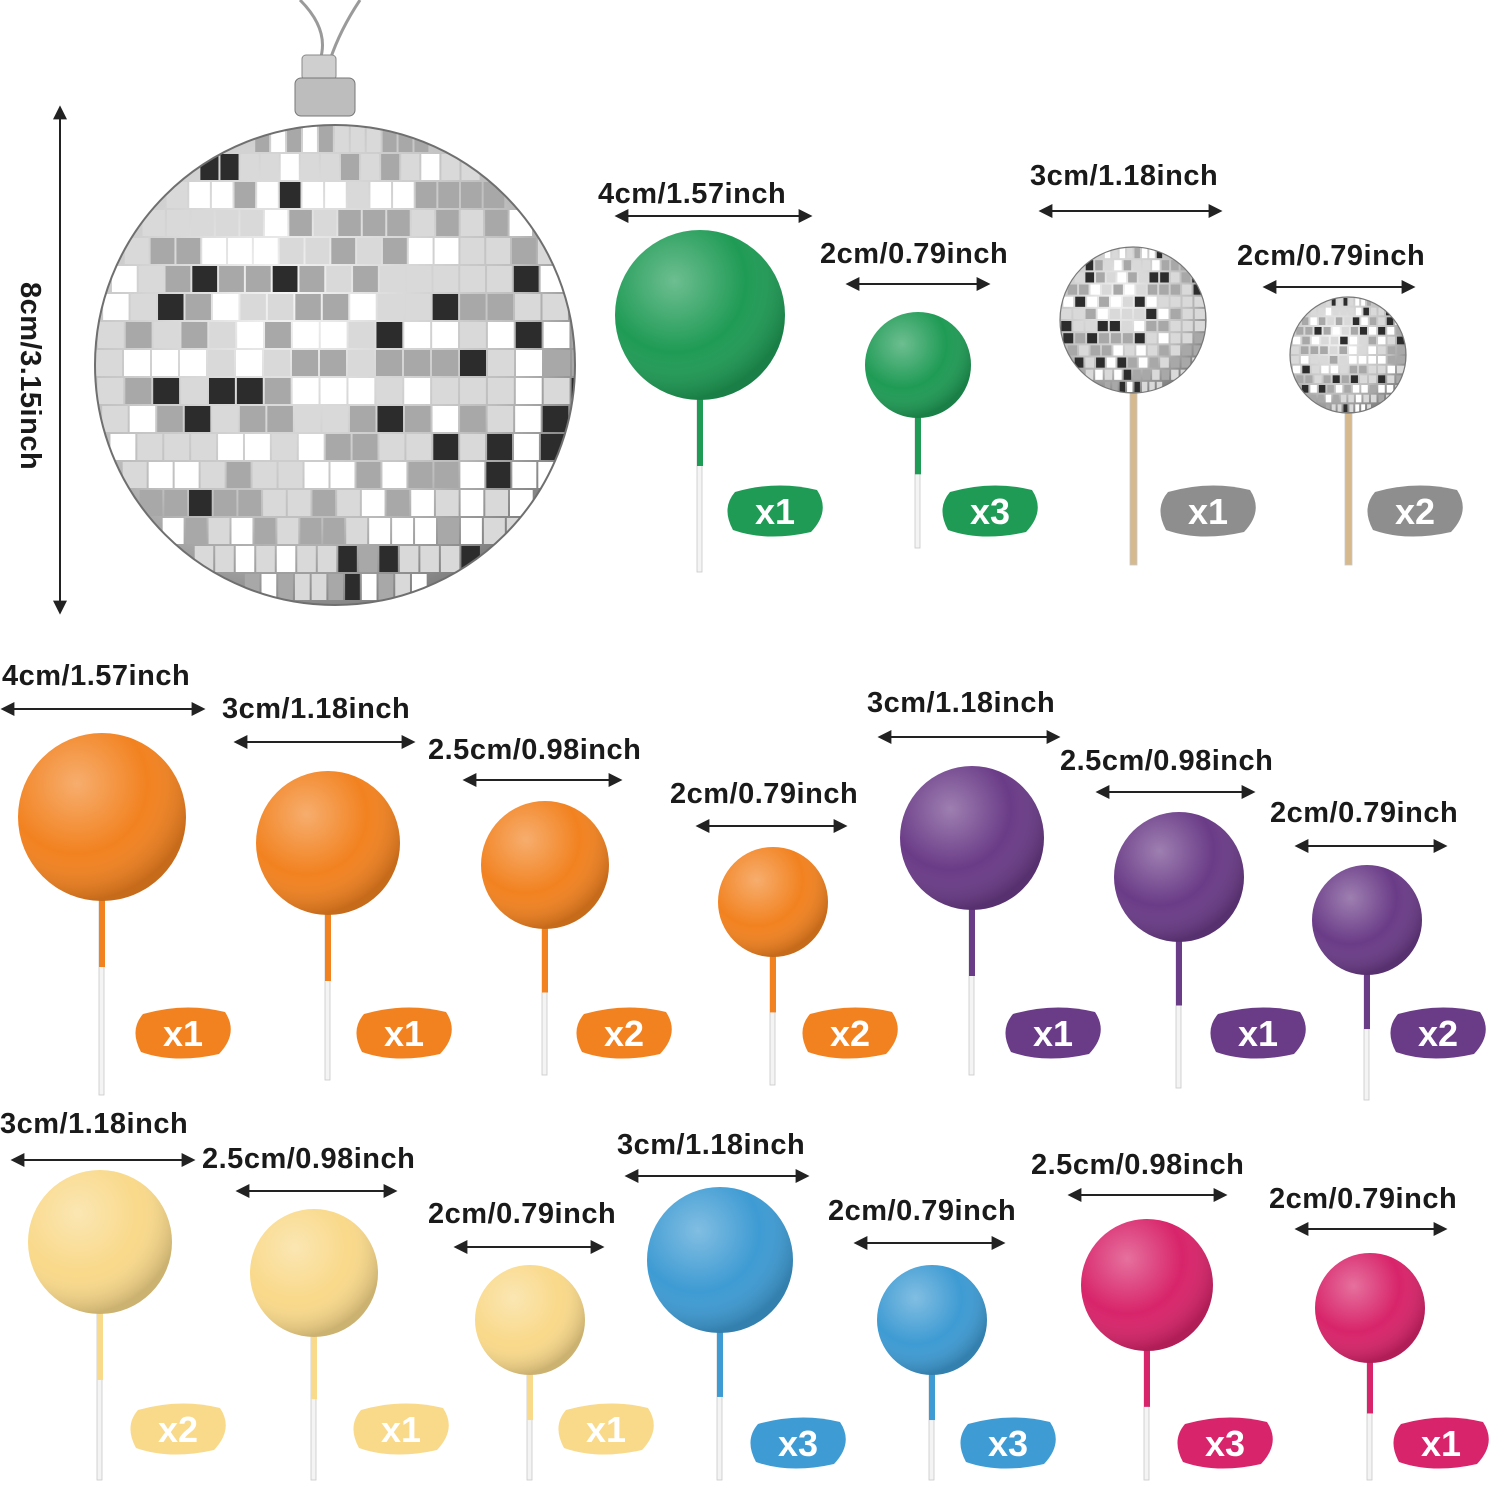 The width and height of the screenshot is (1493, 1500). What do you see at coordinates (335, 303) in the screenshot?
I see `large-disco-ball` at bounding box center [335, 303].